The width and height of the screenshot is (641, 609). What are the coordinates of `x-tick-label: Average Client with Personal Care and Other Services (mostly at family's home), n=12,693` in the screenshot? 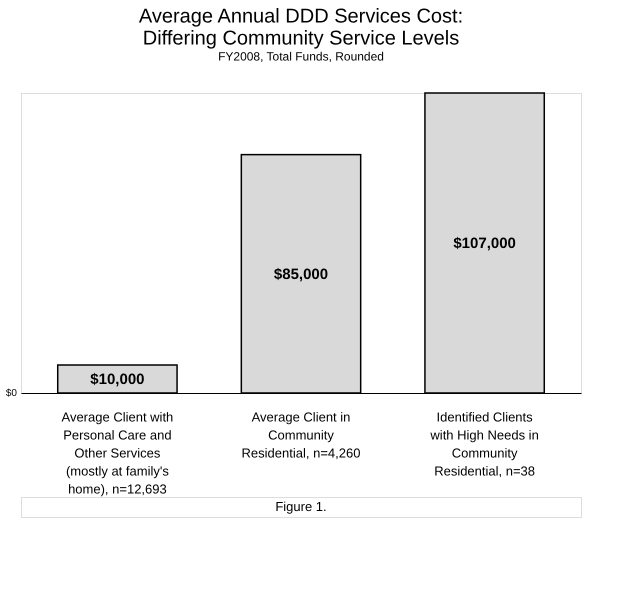 It's located at (118, 453).